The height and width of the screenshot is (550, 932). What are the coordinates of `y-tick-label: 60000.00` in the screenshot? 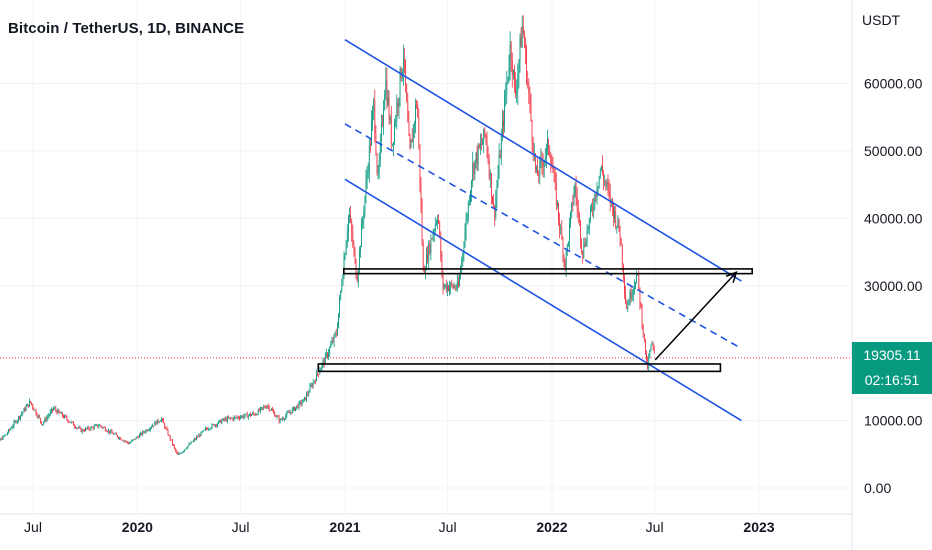 It's located at (893, 84).